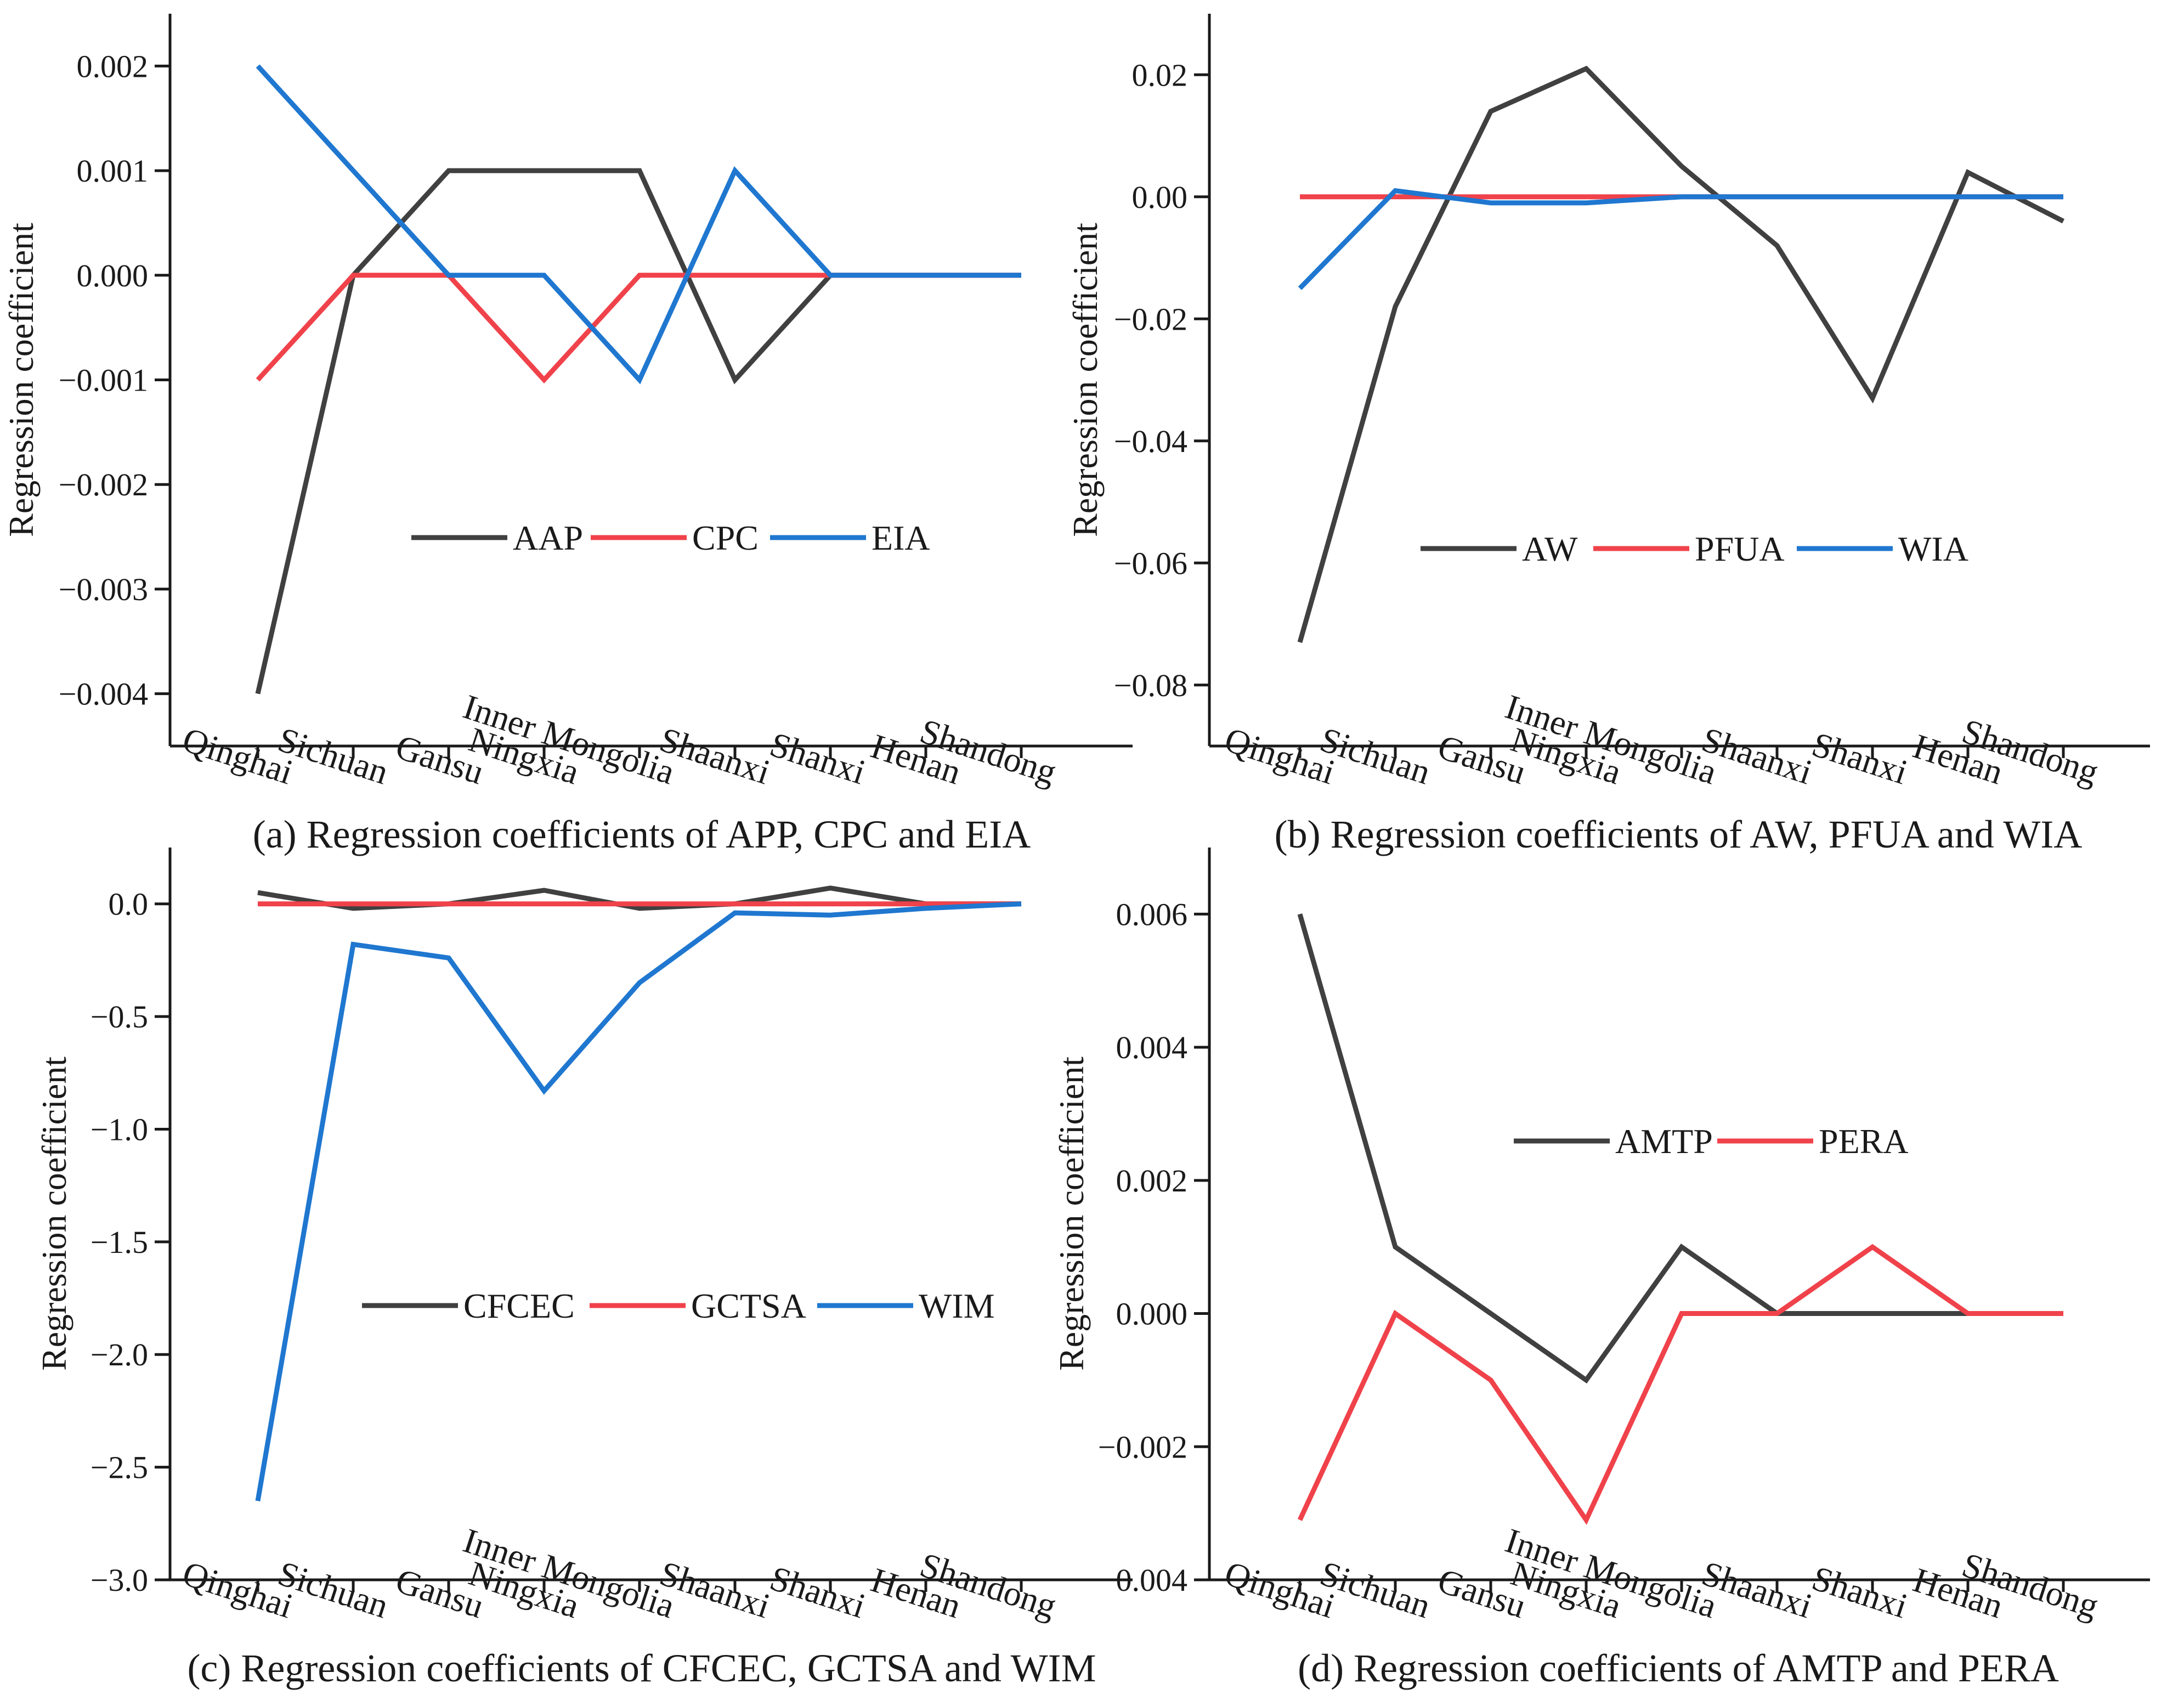  Describe the element at coordinates (113, 171) in the screenshot. I see `y-tick-label: 0.001` at that location.